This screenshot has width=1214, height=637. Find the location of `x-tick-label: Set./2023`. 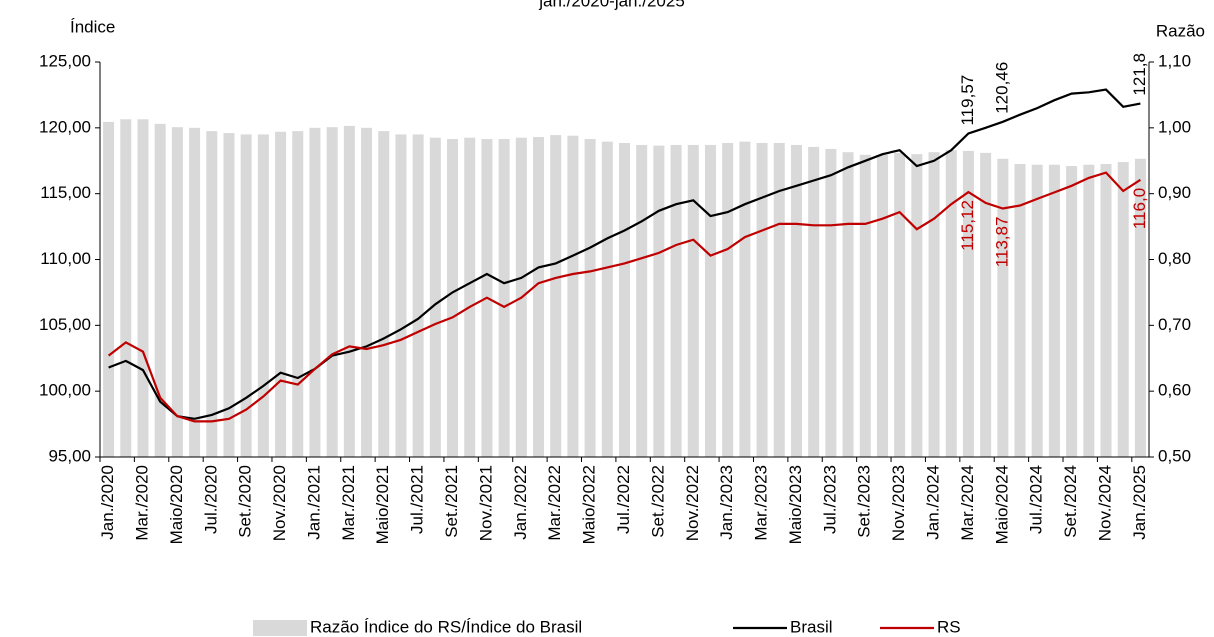

x-tick-label: Set./2023 is located at coordinates (864, 501).